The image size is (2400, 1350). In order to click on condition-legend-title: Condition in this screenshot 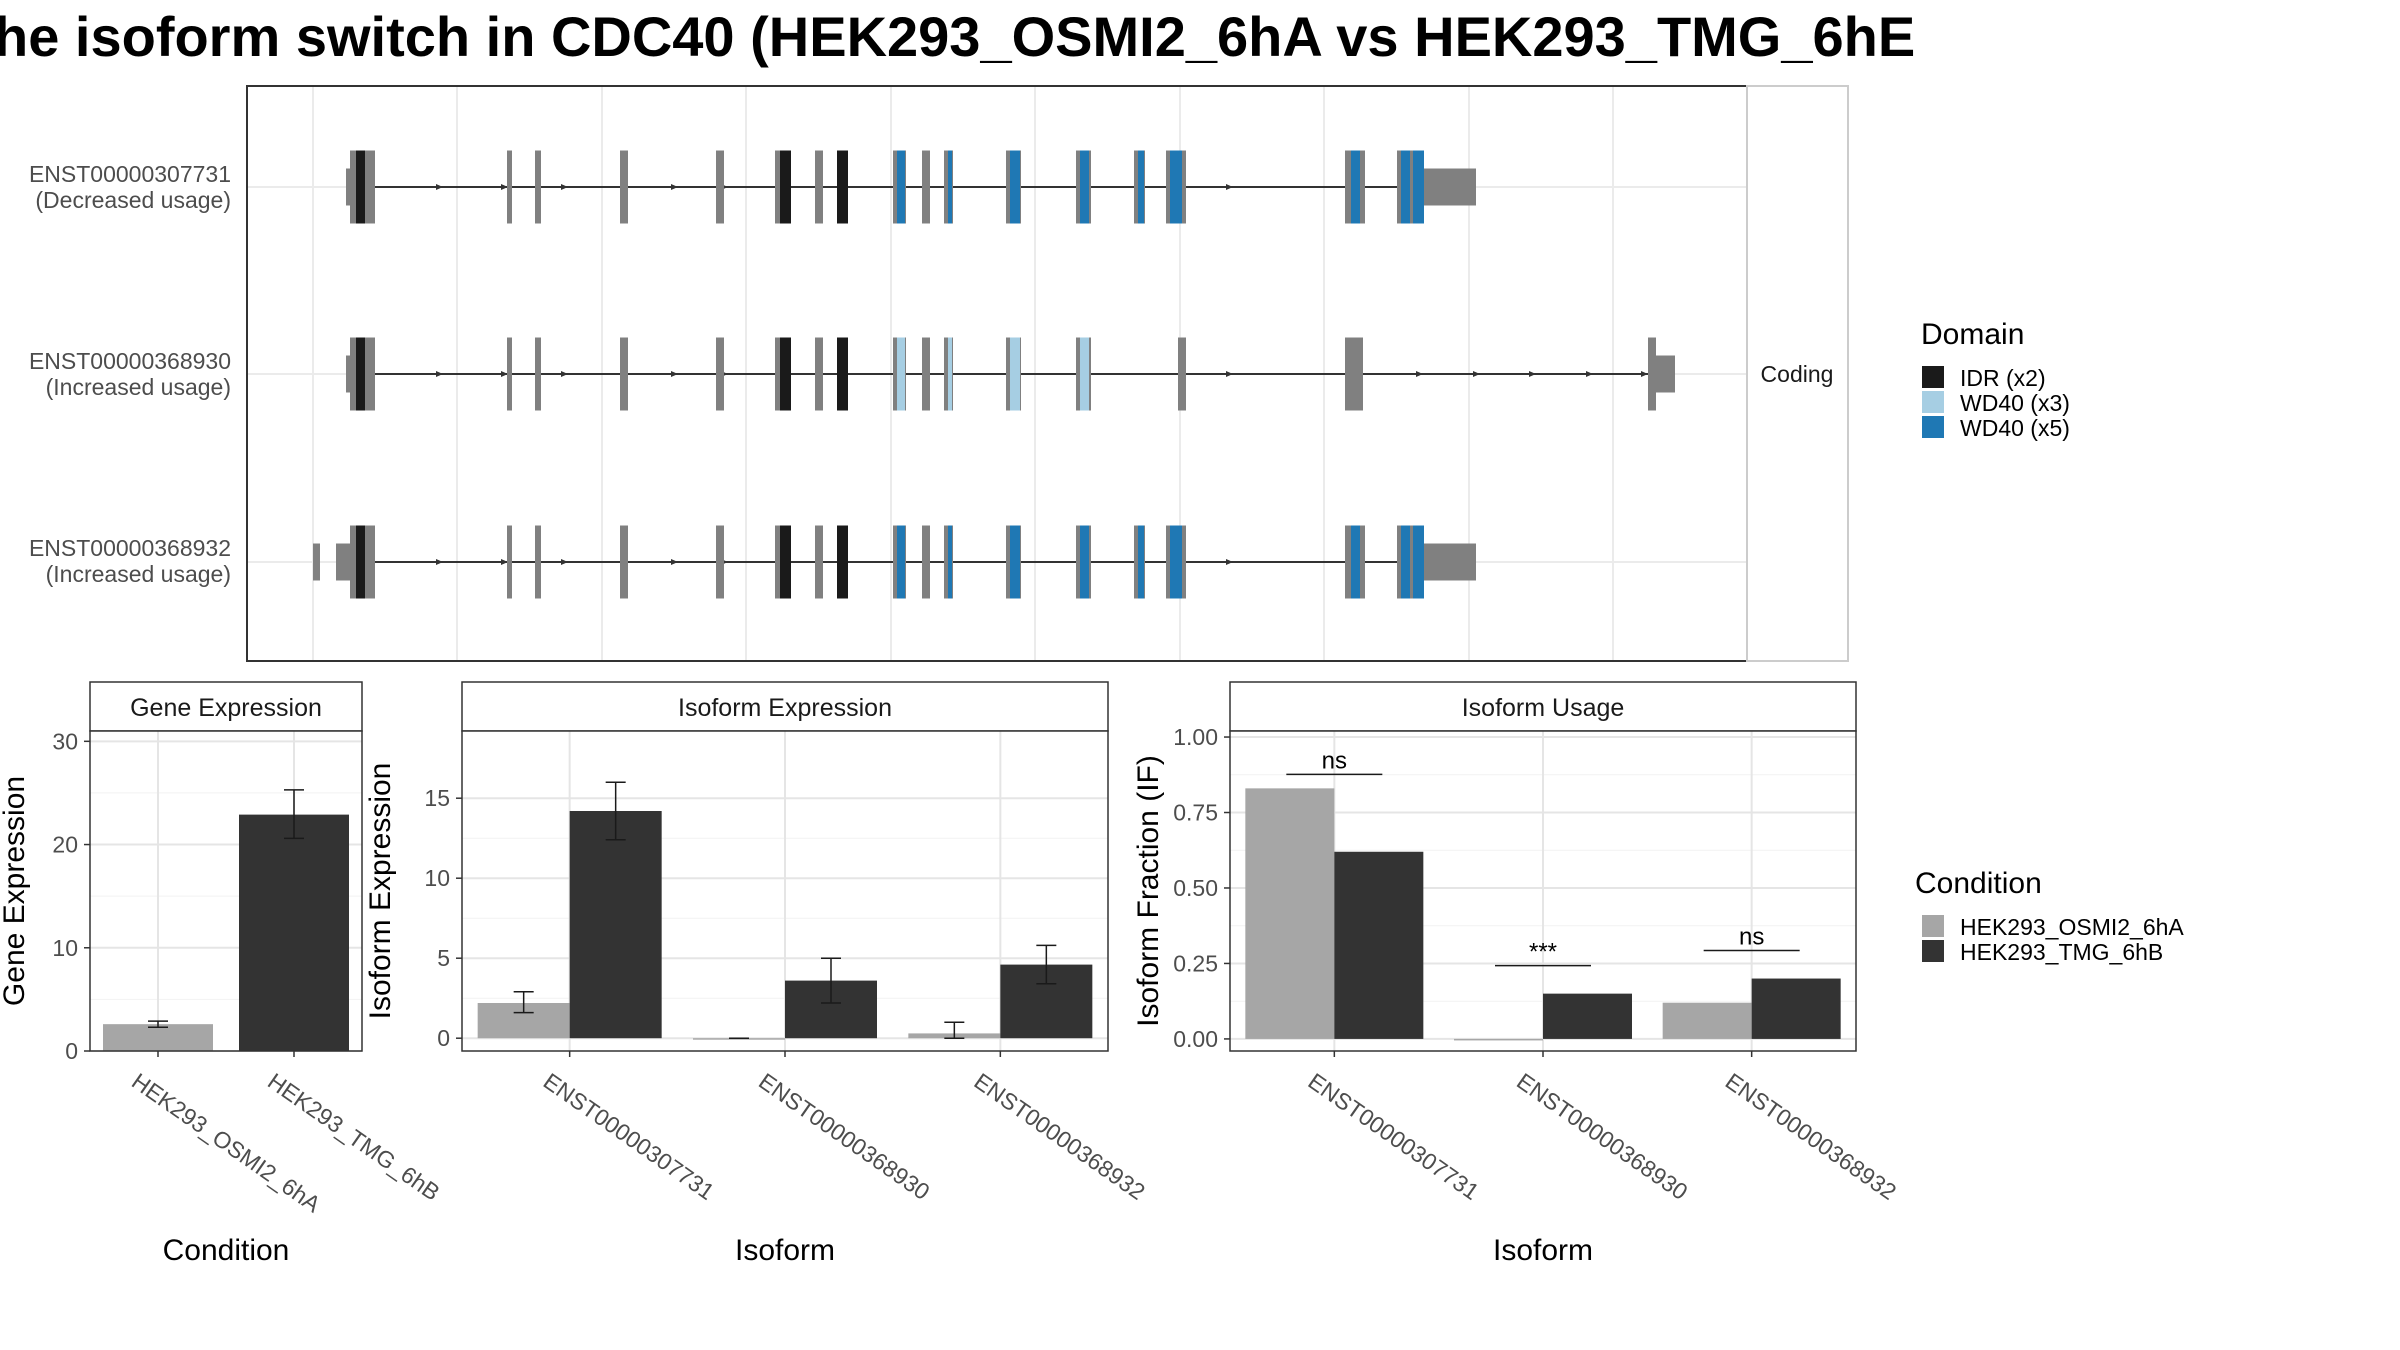, I will do `click(1978, 883)`.